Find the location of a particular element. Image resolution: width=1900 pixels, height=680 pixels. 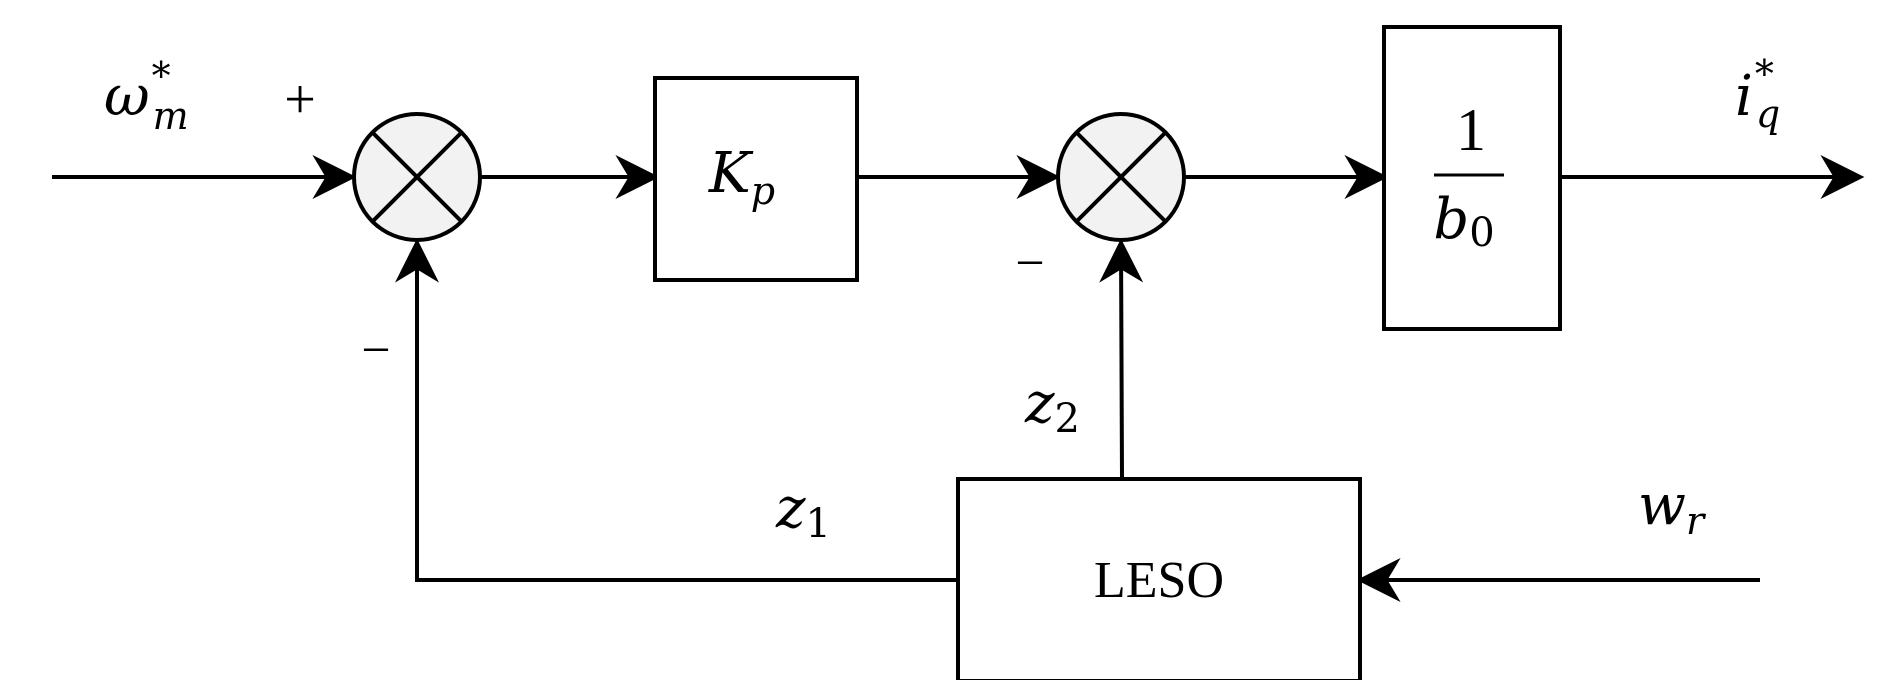

svg-text: b0 is located at coordinates (1463, 221).